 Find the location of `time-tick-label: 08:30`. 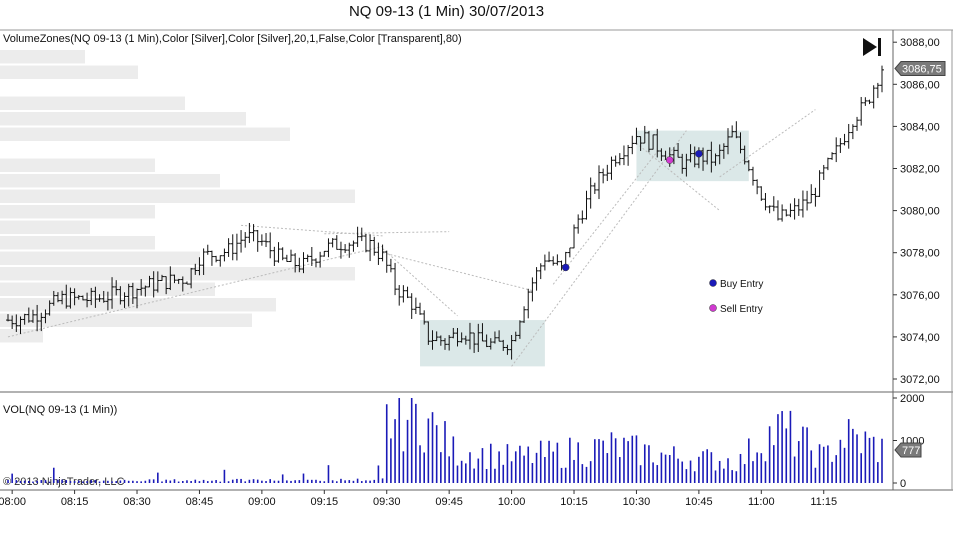

time-tick-label: 08:30 is located at coordinates (137, 502).